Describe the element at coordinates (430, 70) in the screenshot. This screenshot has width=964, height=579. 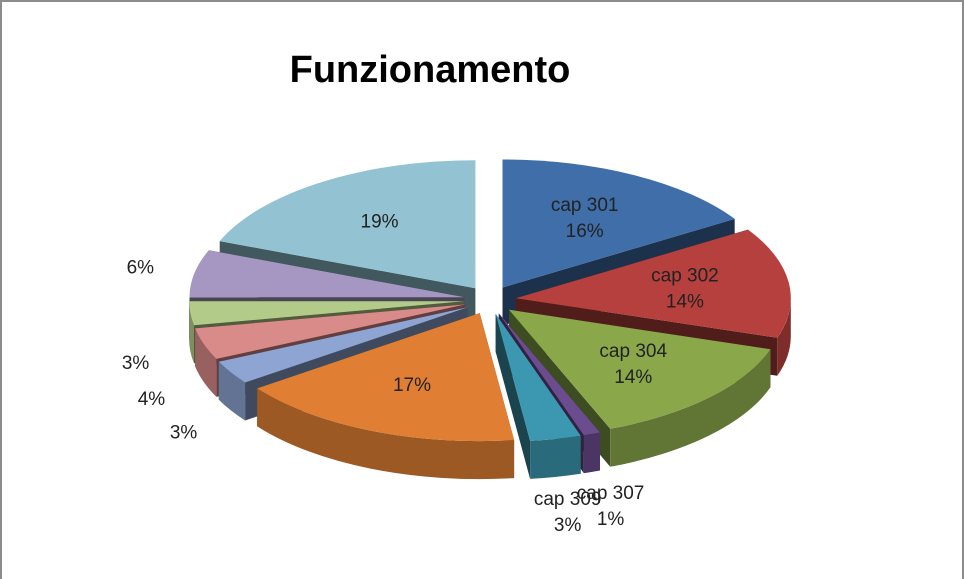
I see `chart-title: Funzionamento` at that location.